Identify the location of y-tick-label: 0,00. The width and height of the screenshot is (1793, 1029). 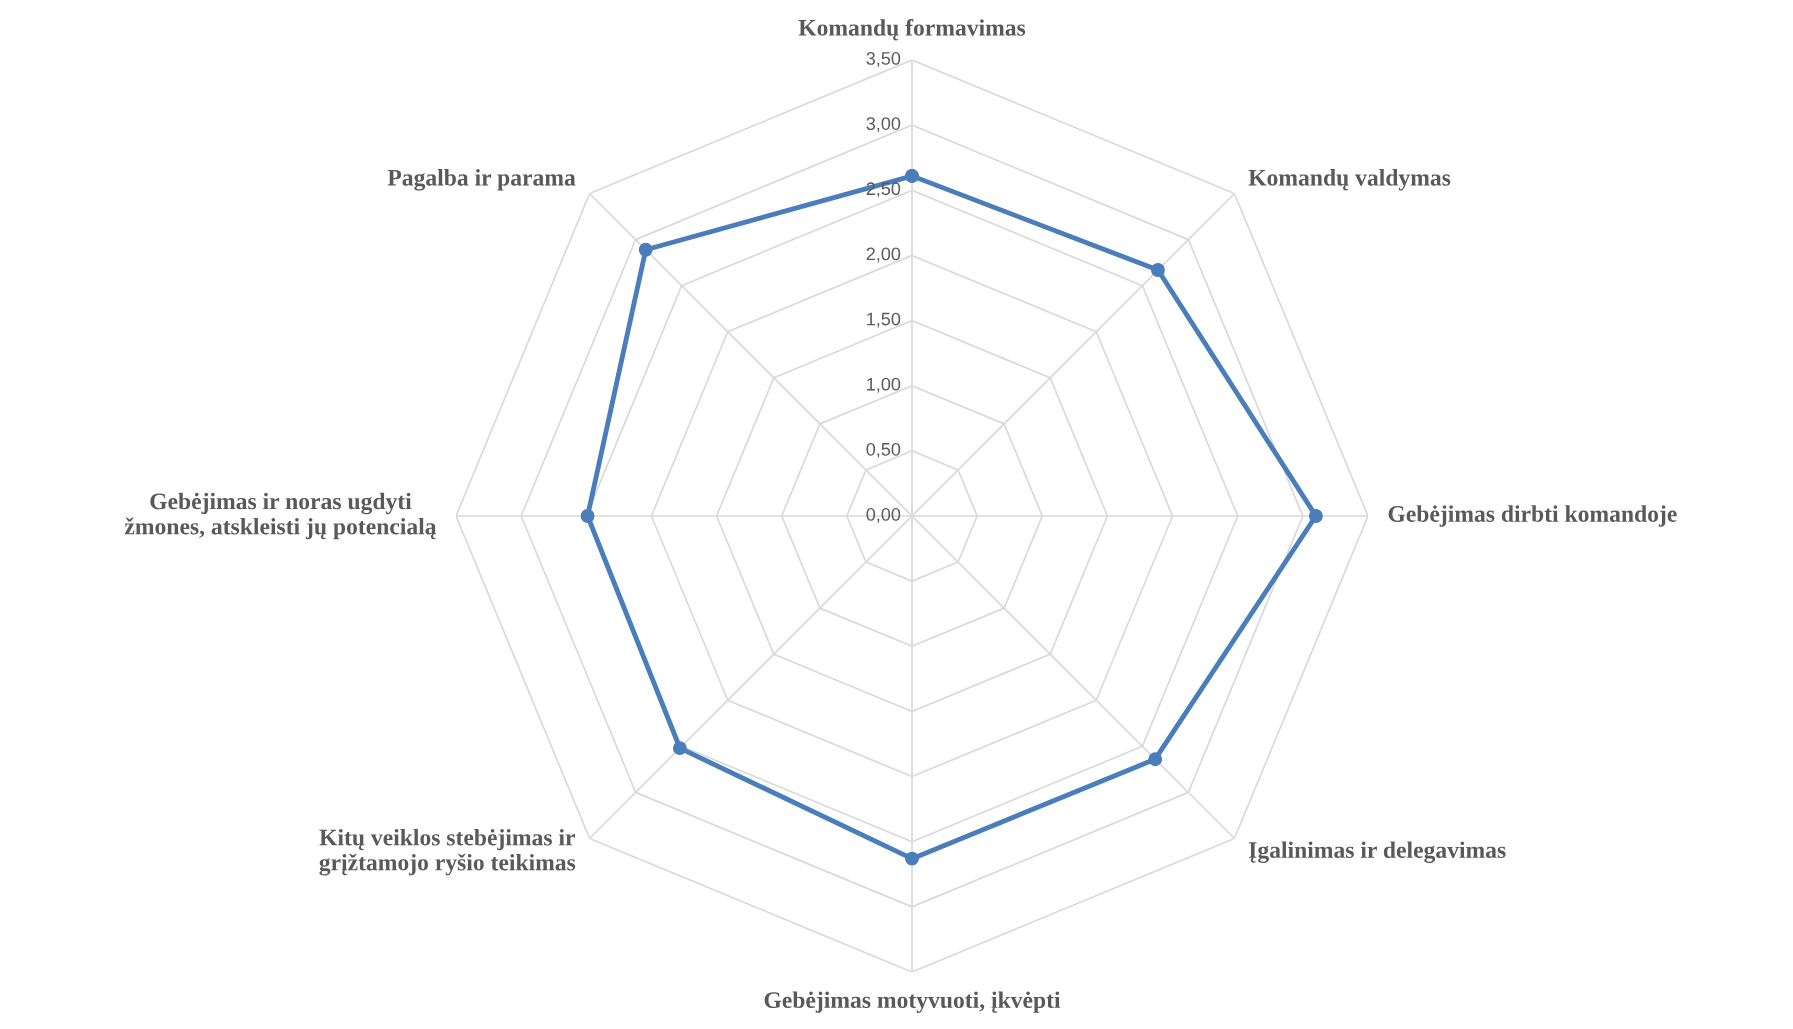
(883, 515).